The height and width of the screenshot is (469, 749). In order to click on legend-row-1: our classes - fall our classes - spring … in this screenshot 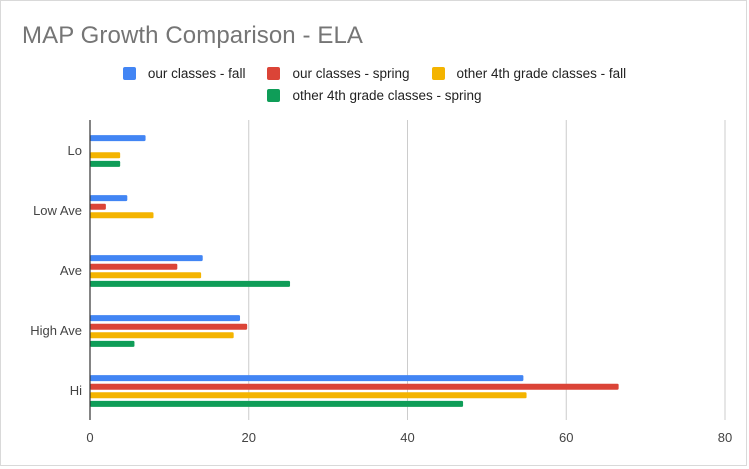, I will do `click(374, 73)`.